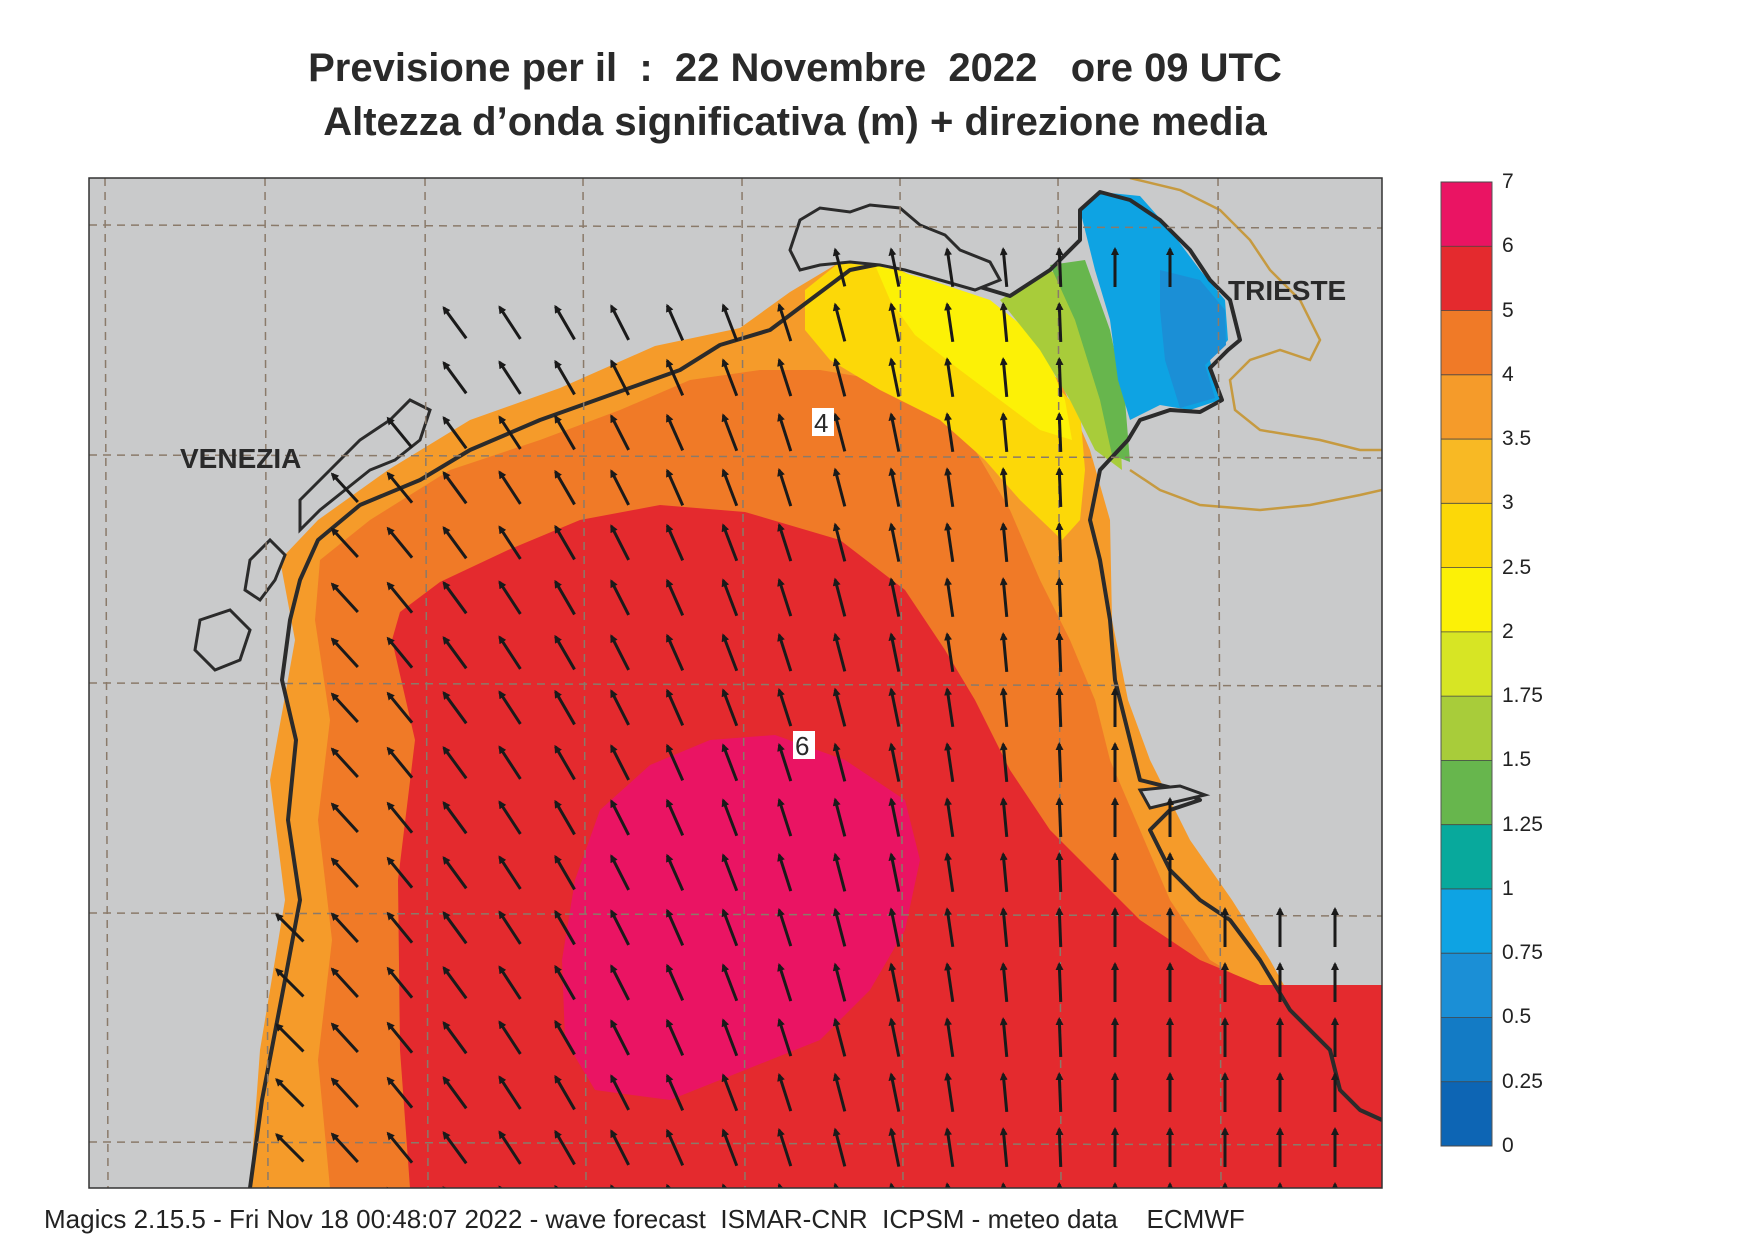 This screenshot has width=1755, height=1242. I want to click on contour-label-bg, so click(804, 745).